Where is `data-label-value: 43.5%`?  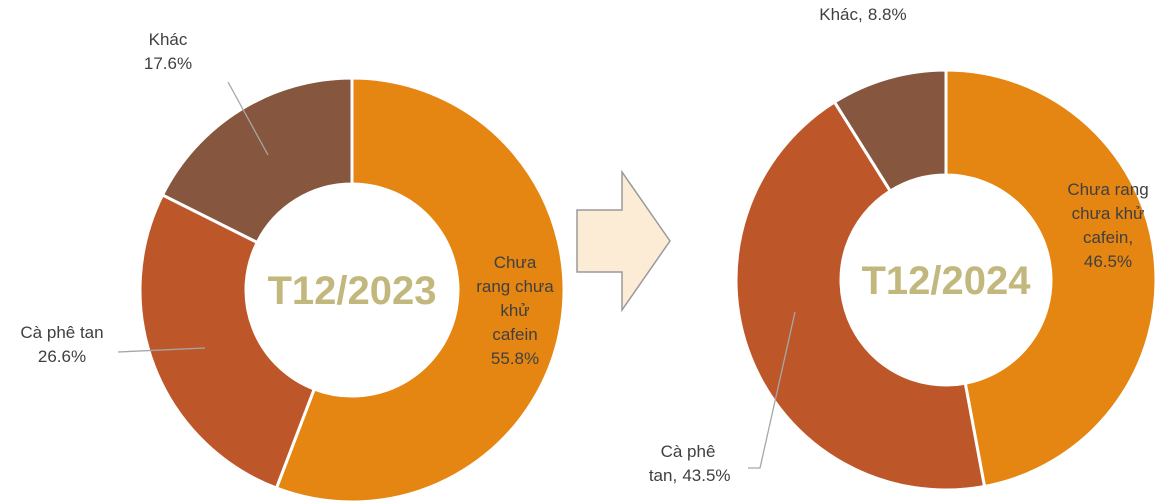
data-label-value: 43.5% is located at coordinates (706, 475).